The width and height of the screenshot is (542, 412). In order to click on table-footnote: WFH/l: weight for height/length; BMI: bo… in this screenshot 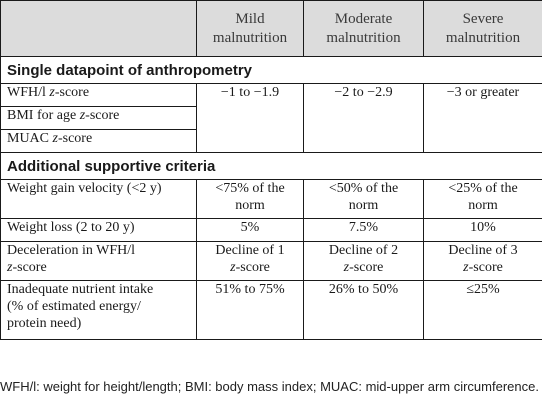, I will do `click(269, 386)`.